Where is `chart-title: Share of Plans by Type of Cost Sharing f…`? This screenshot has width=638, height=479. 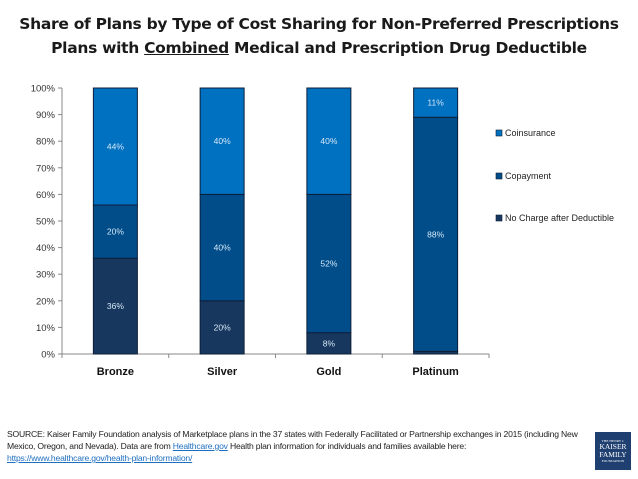
chart-title: Share of Plans by Type of Cost Sharing f… is located at coordinates (319, 36).